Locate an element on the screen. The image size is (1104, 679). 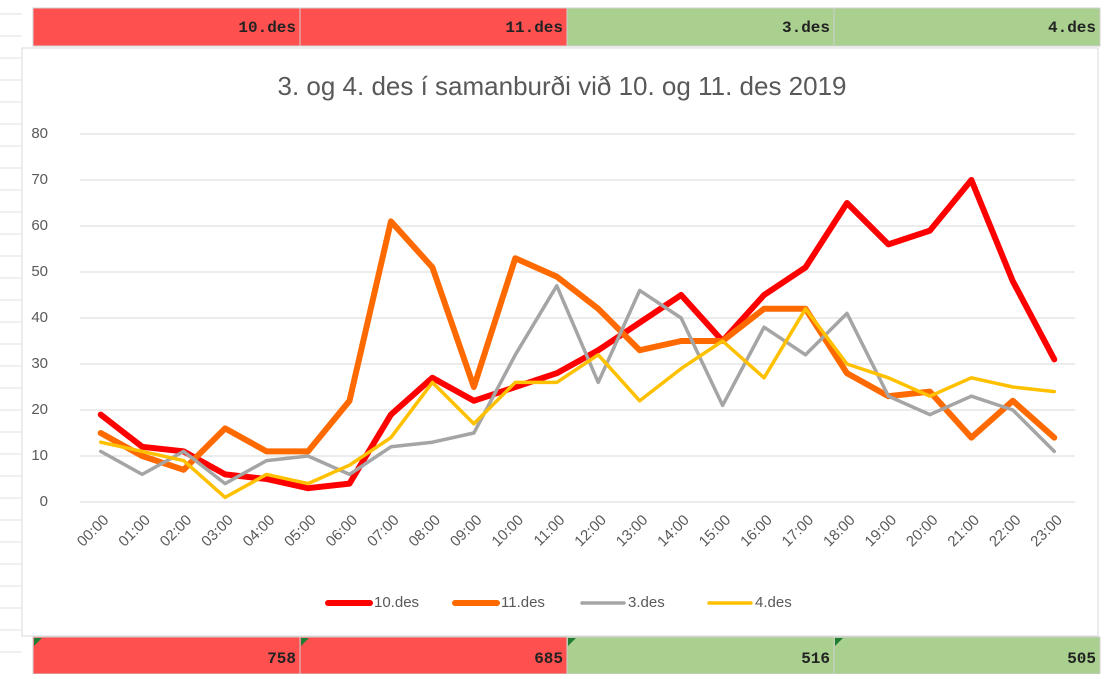
y-tick-label: 50 is located at coordinates (39, 271).